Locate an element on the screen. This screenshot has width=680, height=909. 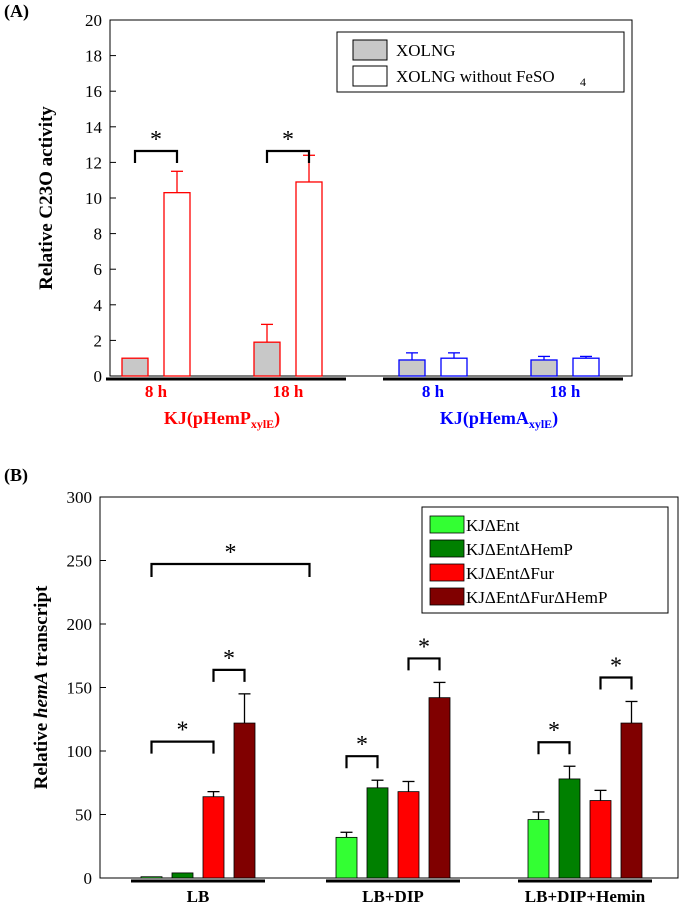
legend-entry-b: KJΔEntΔFur is located at coordinates (510, 573).